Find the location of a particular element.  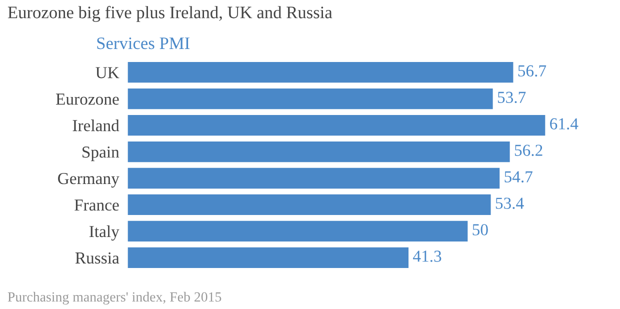

chart-subtitle: Services PMI is located at coordinates (143, 43).